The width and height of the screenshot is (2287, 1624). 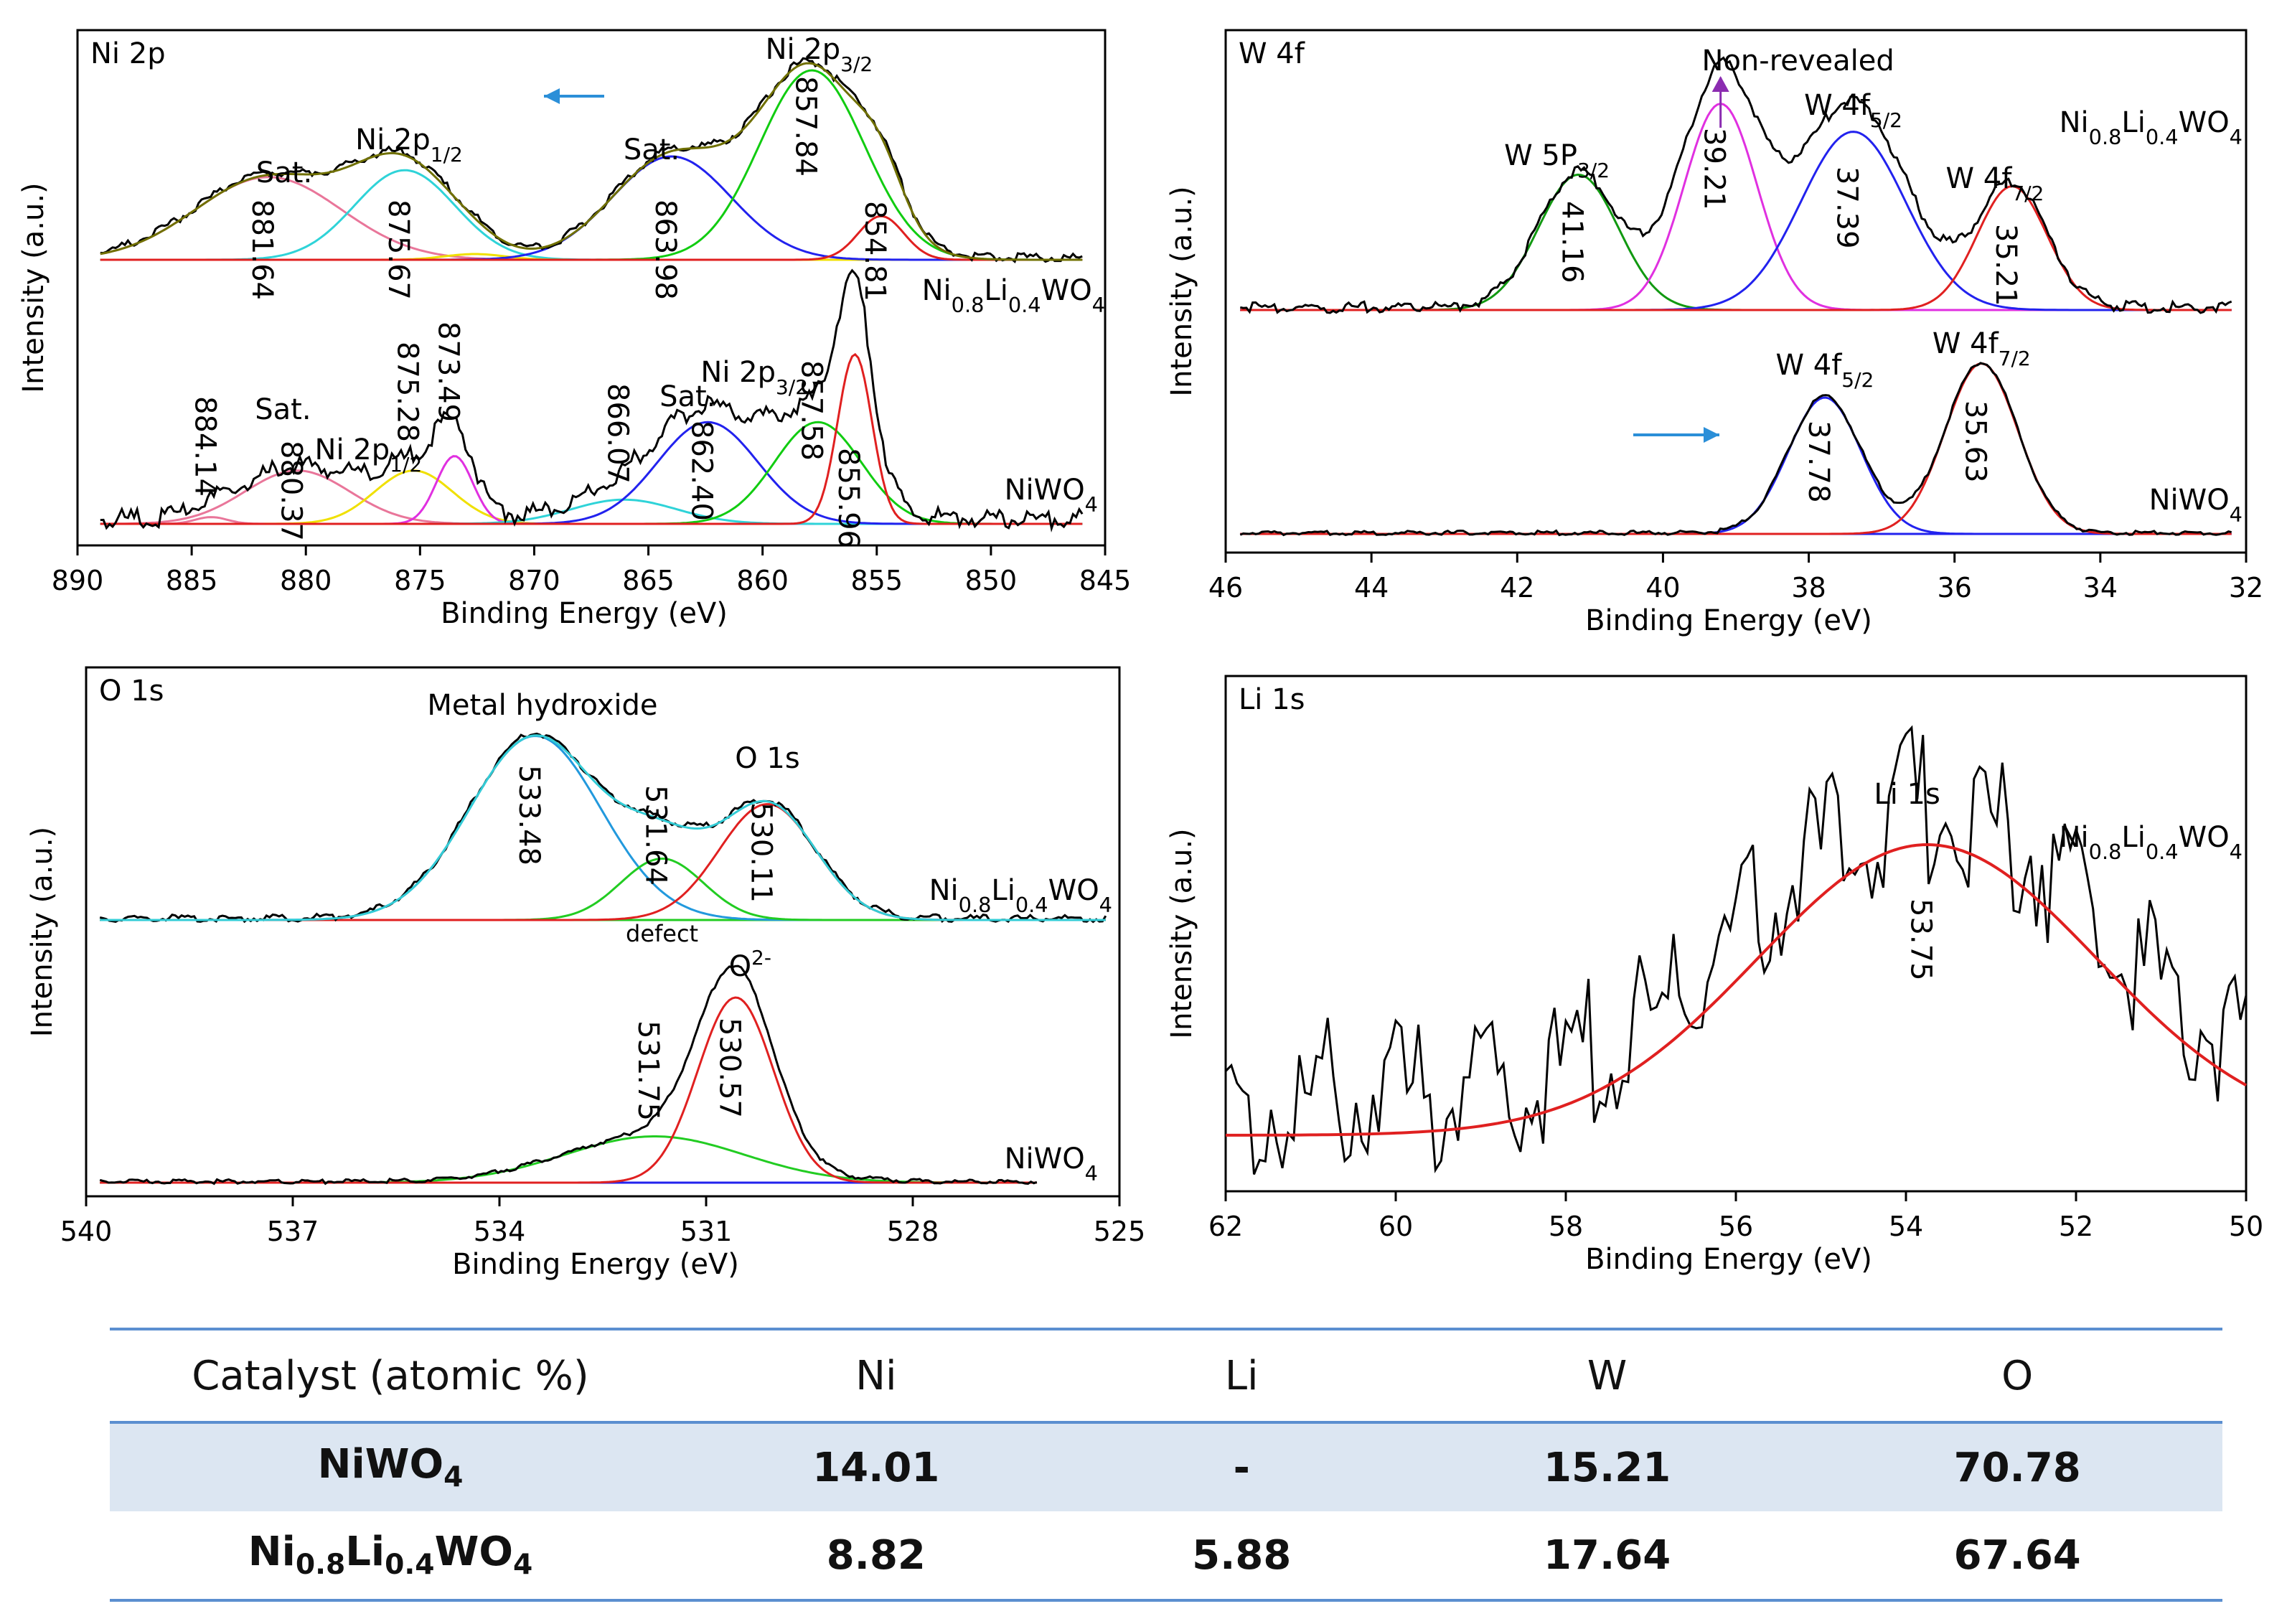 I want to click on x-tick-label: 534, so click(x=500, y=1231).